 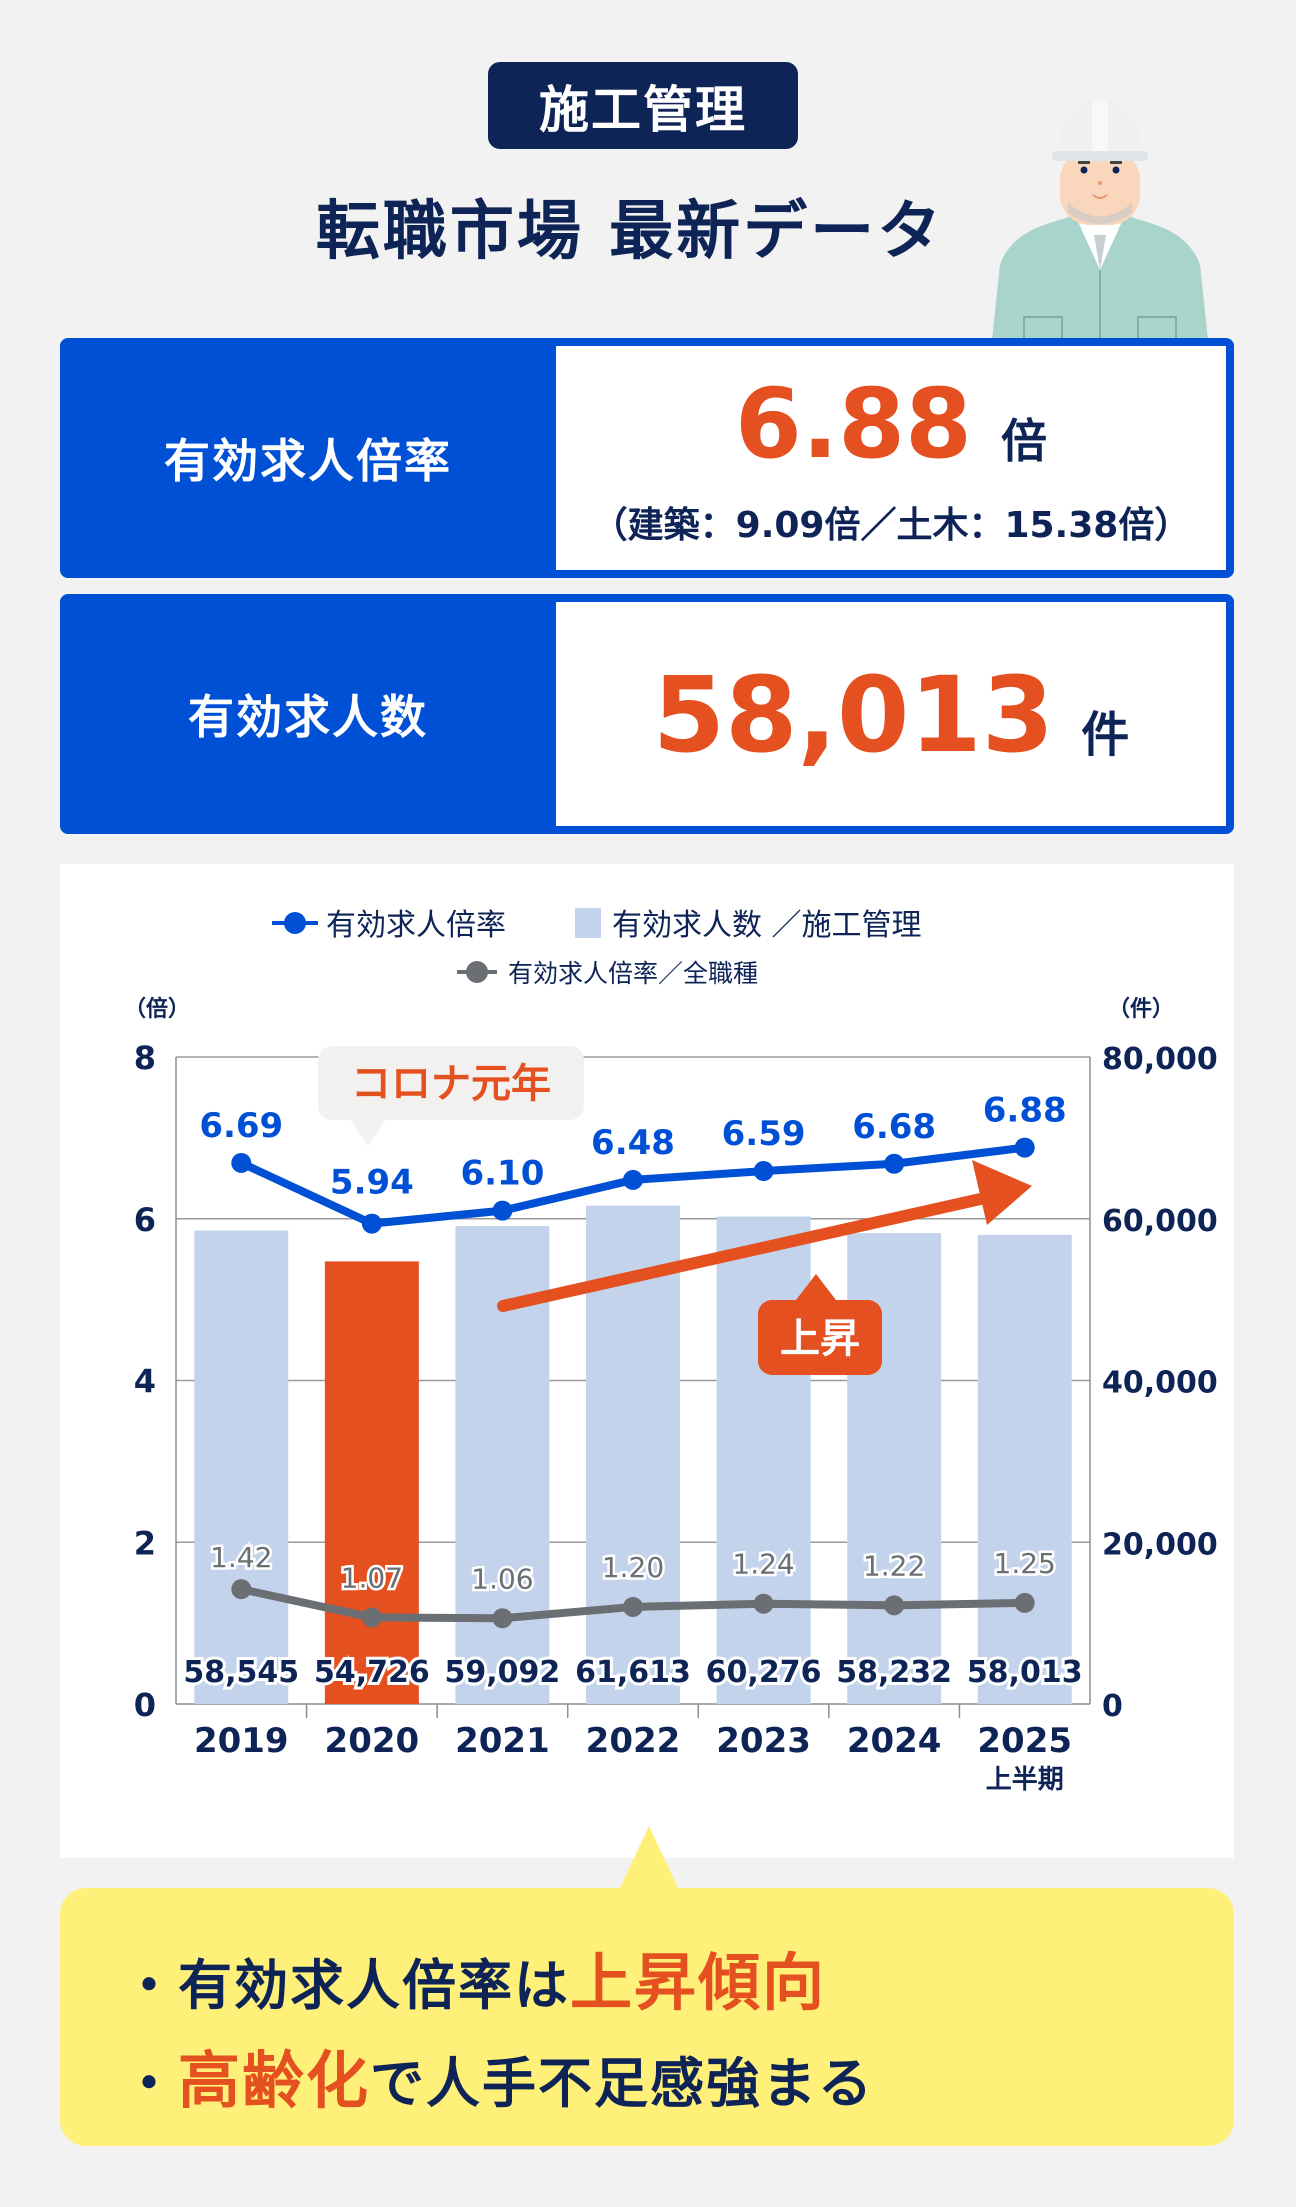 What do you see at coordinates (649, 1859) in the screenshot?
I see `summary-callout-pointer` at bounding box center [649, 1859].